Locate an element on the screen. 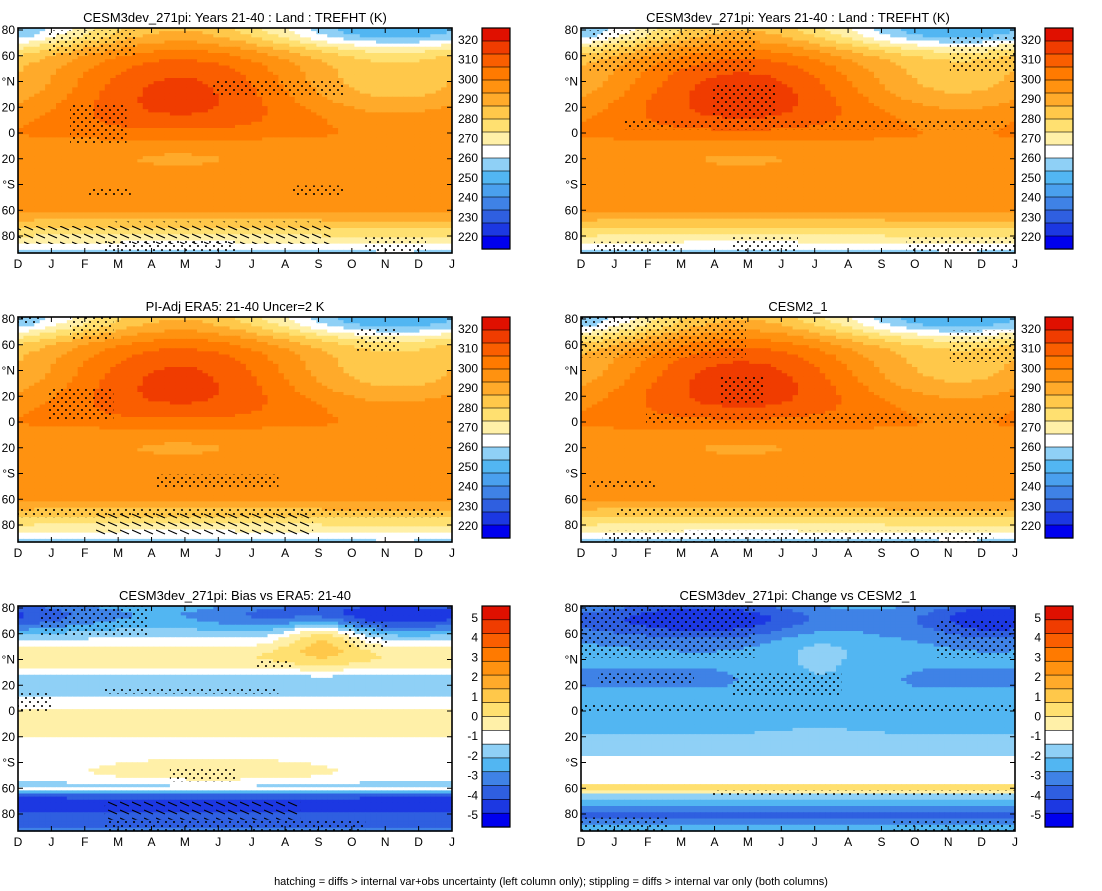 Image resolution: width=1102 pixels, height=891 pixels. y-tick-label: 0 is located at coordinates (574, 422).